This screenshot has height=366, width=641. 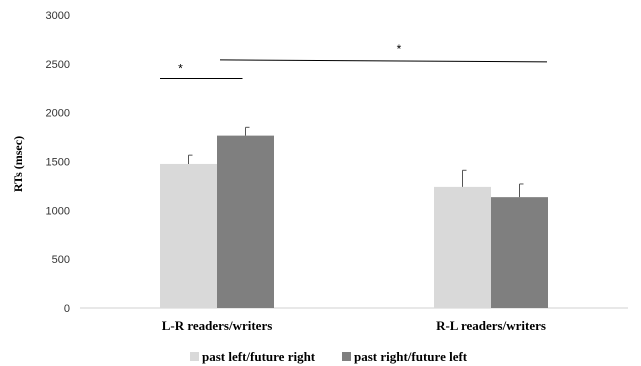 I want to click on y-tick-label: 2000, so click(x=58, y=114).